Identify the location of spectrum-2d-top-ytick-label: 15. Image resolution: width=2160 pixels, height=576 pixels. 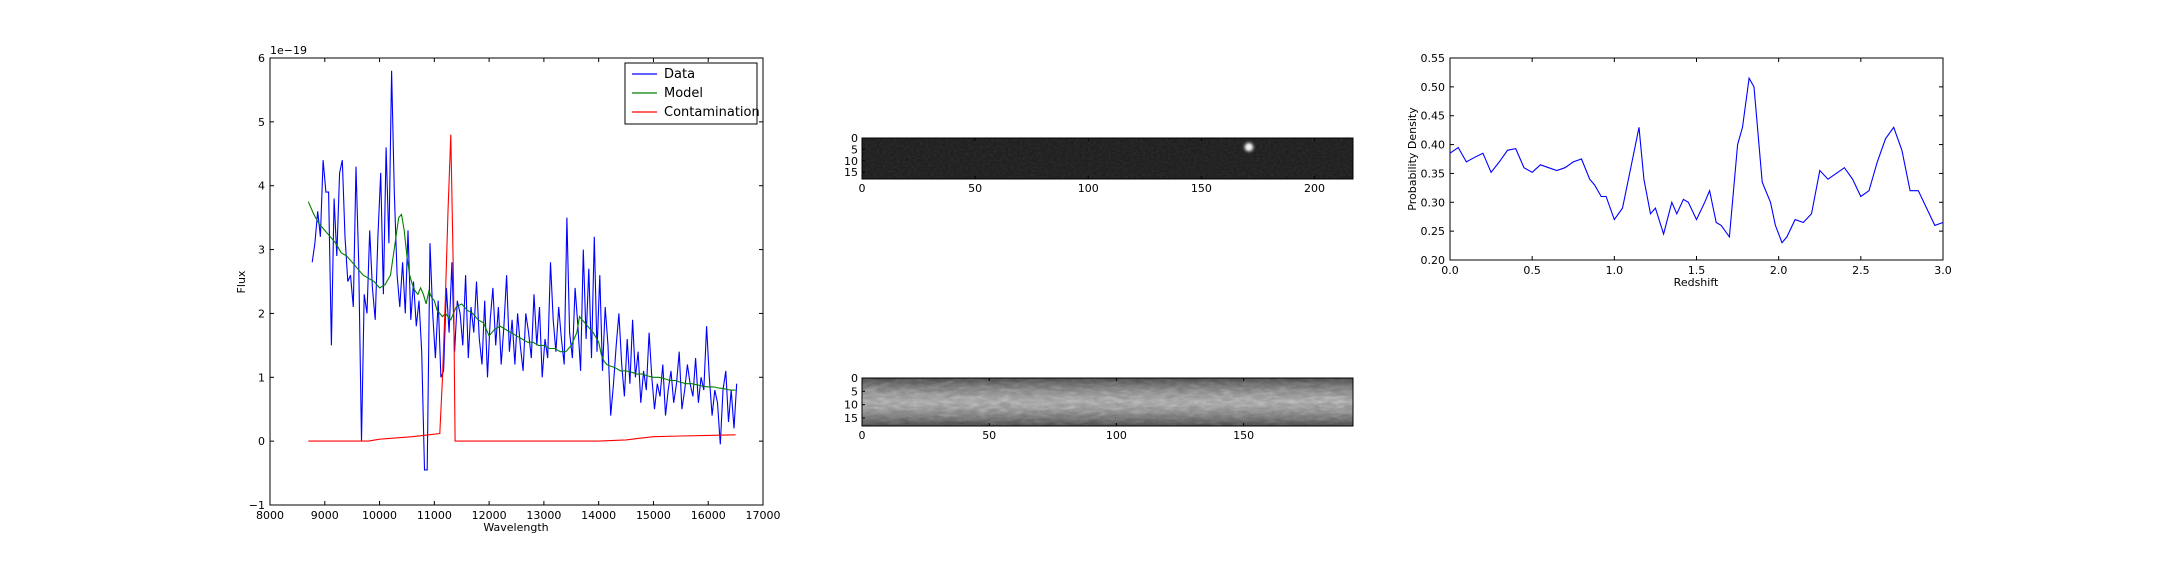
(851, 172).